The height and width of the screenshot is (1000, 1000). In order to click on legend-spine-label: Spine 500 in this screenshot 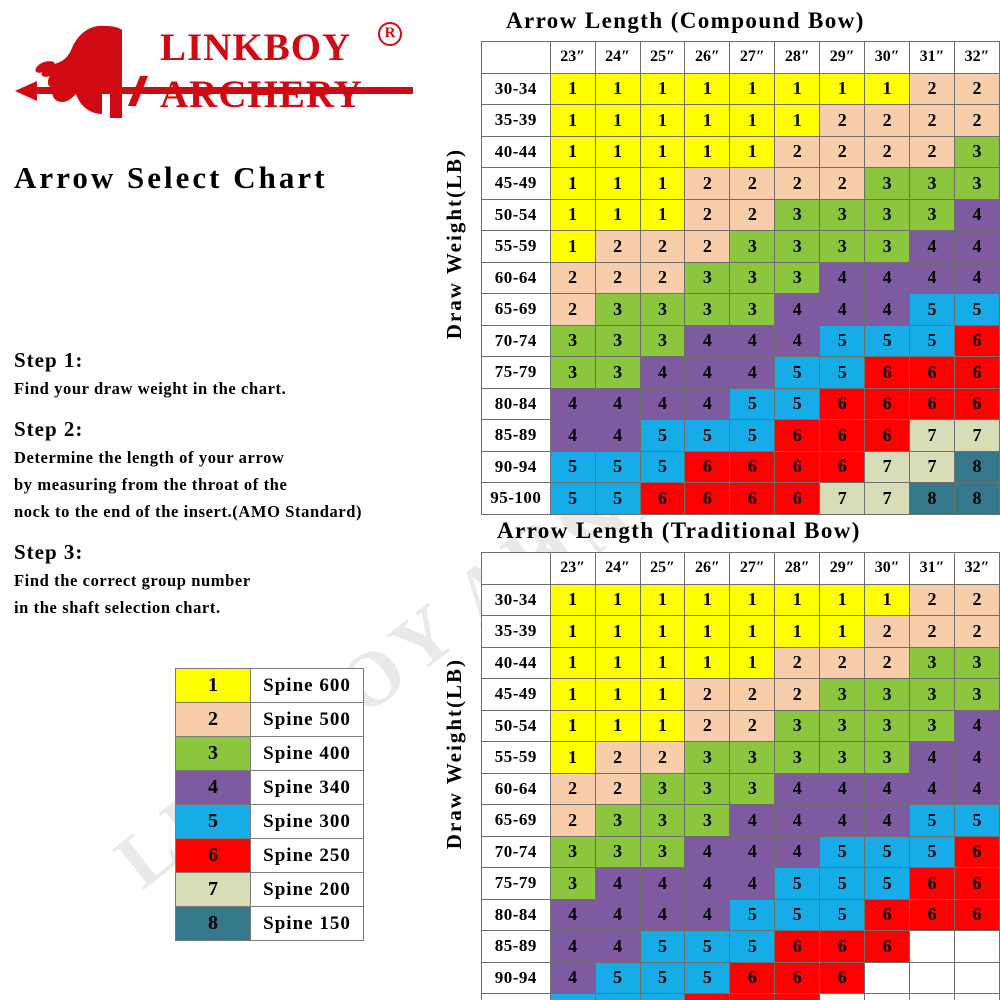, I will do `click(307, 719)`.